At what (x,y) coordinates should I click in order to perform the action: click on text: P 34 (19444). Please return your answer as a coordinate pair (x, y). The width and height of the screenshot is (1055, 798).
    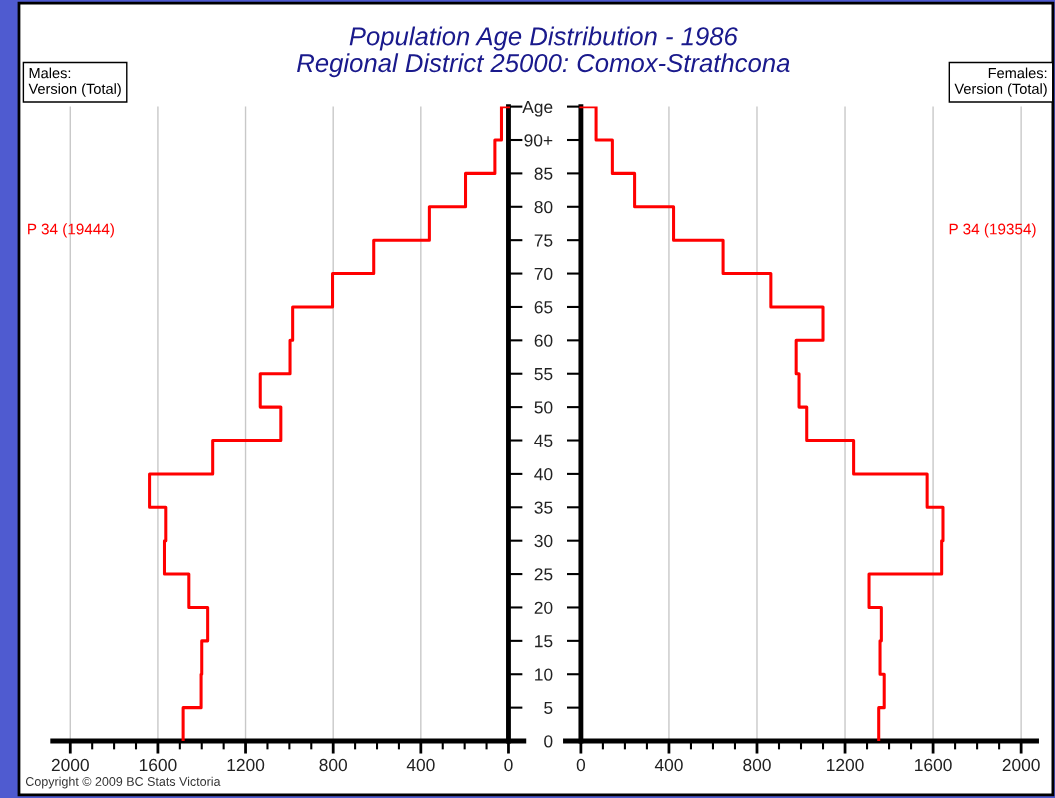
    Looking at the image, I should click on (71, 230).